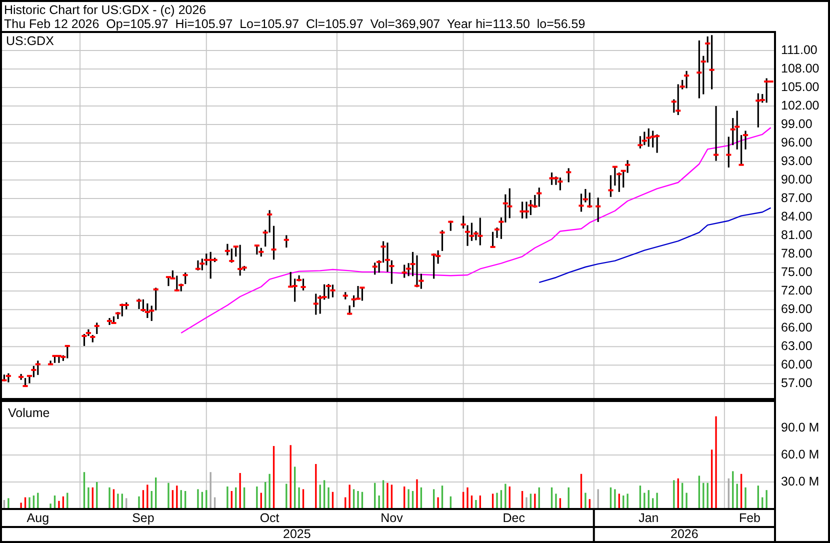 The image size is (830, 543). Describe the element at coordinates (800, 454) in the screenshot. I see `y-tick-label: 60.0 M` at that location.